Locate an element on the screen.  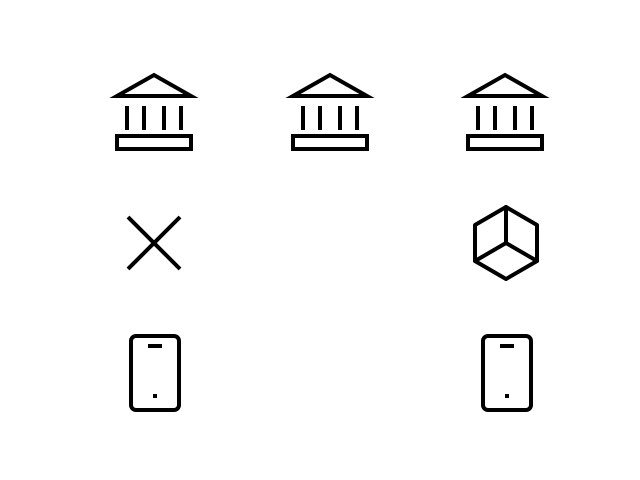
cube-icon is located at coordinates (506, 243).